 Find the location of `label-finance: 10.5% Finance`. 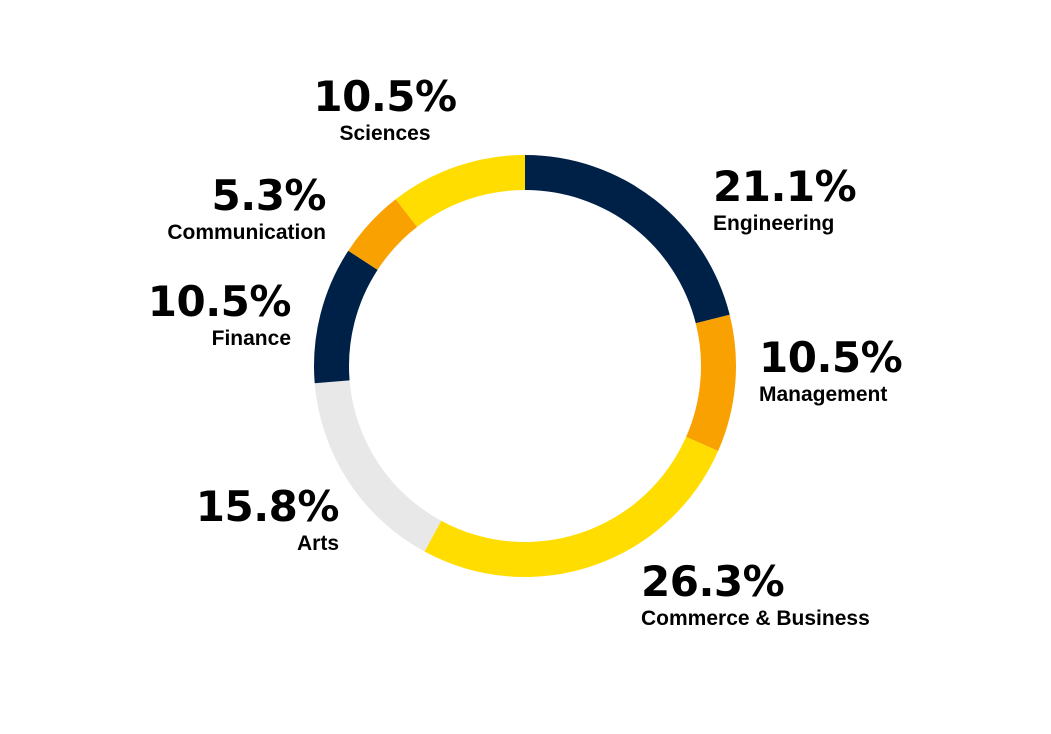

label-finance: 10.5% Finance is located at coordinates (219, 315).